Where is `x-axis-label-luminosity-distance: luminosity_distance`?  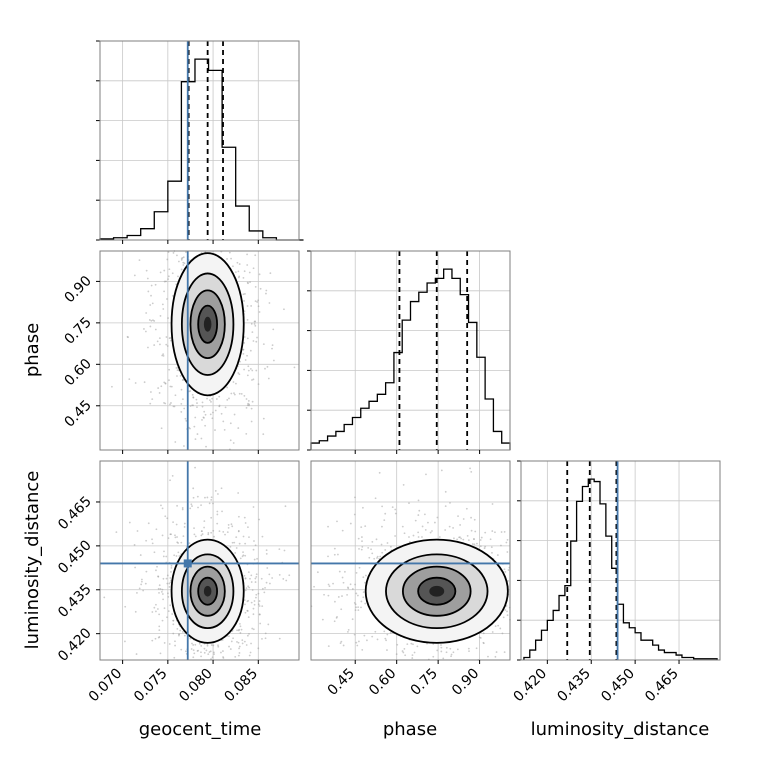
x-axis-label-luminosity-distance: luminosity_distance is located at coordinates (620, 729).